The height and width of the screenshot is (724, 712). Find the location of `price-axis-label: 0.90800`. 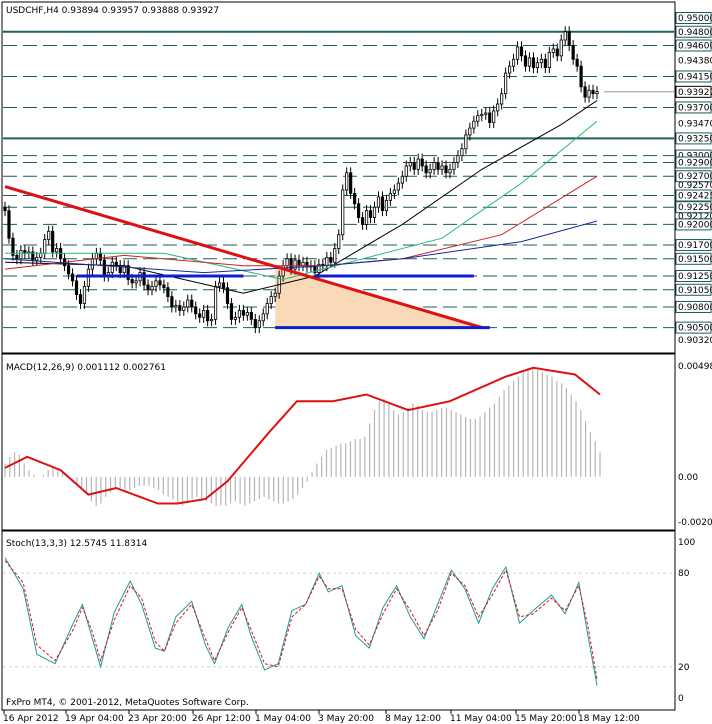

price-axis-label: 0.90800 is located at coordinates (695, 308).